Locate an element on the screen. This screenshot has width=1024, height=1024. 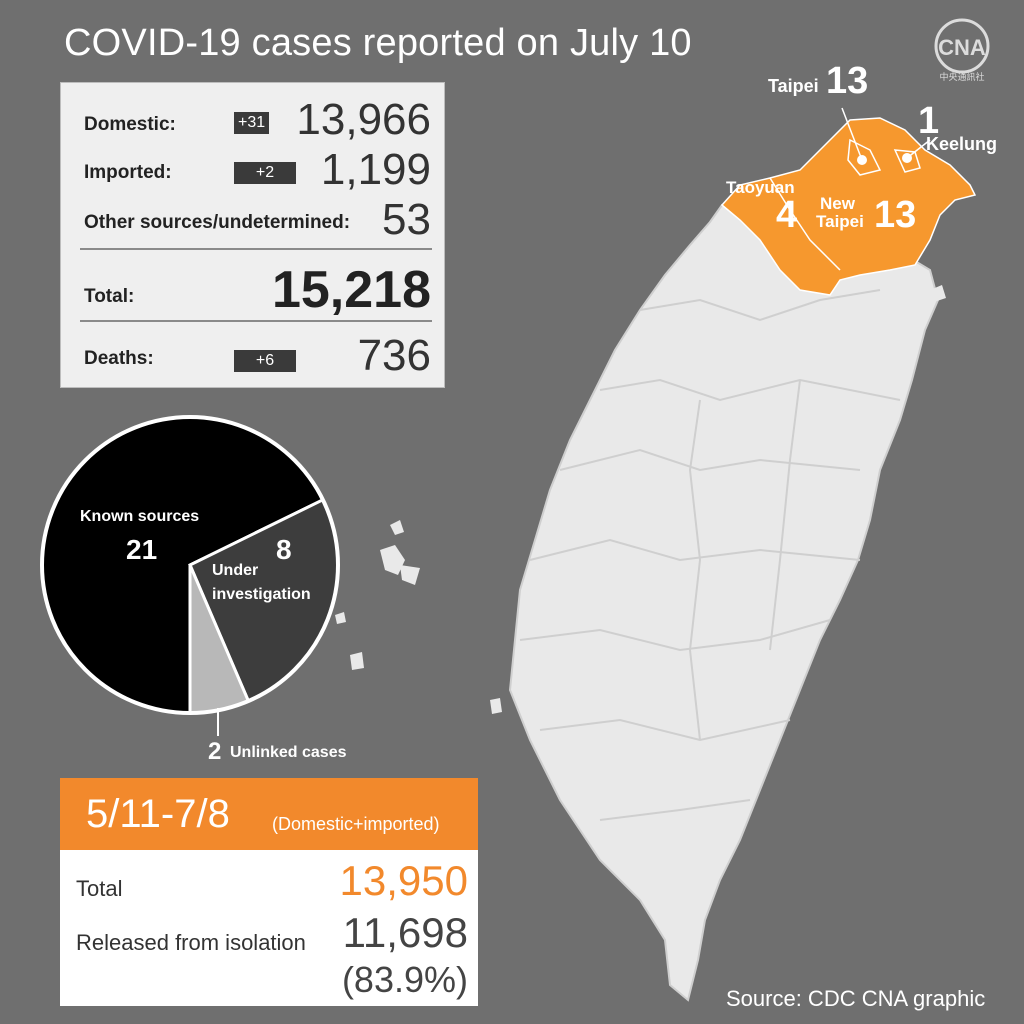
other-value: 53 is located at coordinates (406, 219).